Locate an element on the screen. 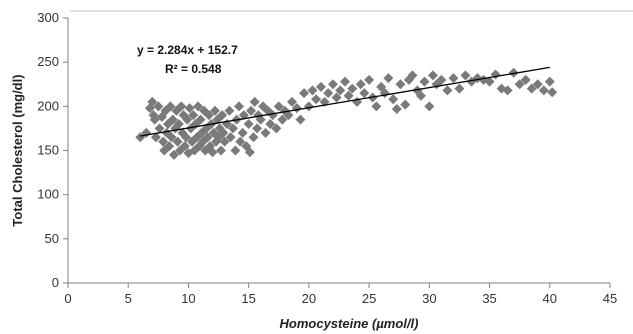 The image size is (633, 334). x-tick-label: 15 is located at coordinates (248, 298).